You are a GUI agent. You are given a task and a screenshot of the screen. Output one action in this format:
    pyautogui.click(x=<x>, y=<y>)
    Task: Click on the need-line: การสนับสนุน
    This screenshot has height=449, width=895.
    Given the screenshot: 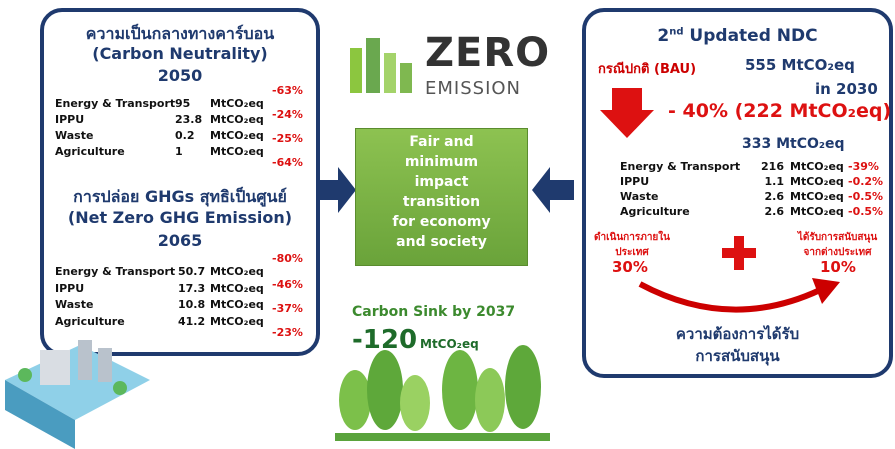 What is the action you would take?
    pyautogui.click(x=737, y=356)
    